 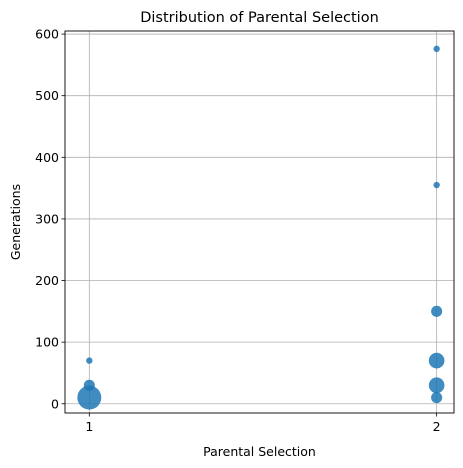 What do you see at coordinates (55, 403) in the screenshot?
I see `y-tick-label: 0` at bounding box center [55, 403].